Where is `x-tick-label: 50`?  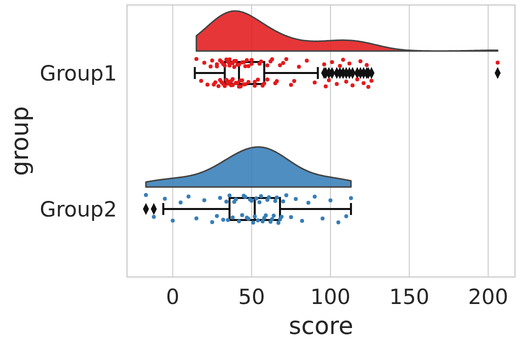 x-tick-label: 50 is located at coordinates (251, 297).